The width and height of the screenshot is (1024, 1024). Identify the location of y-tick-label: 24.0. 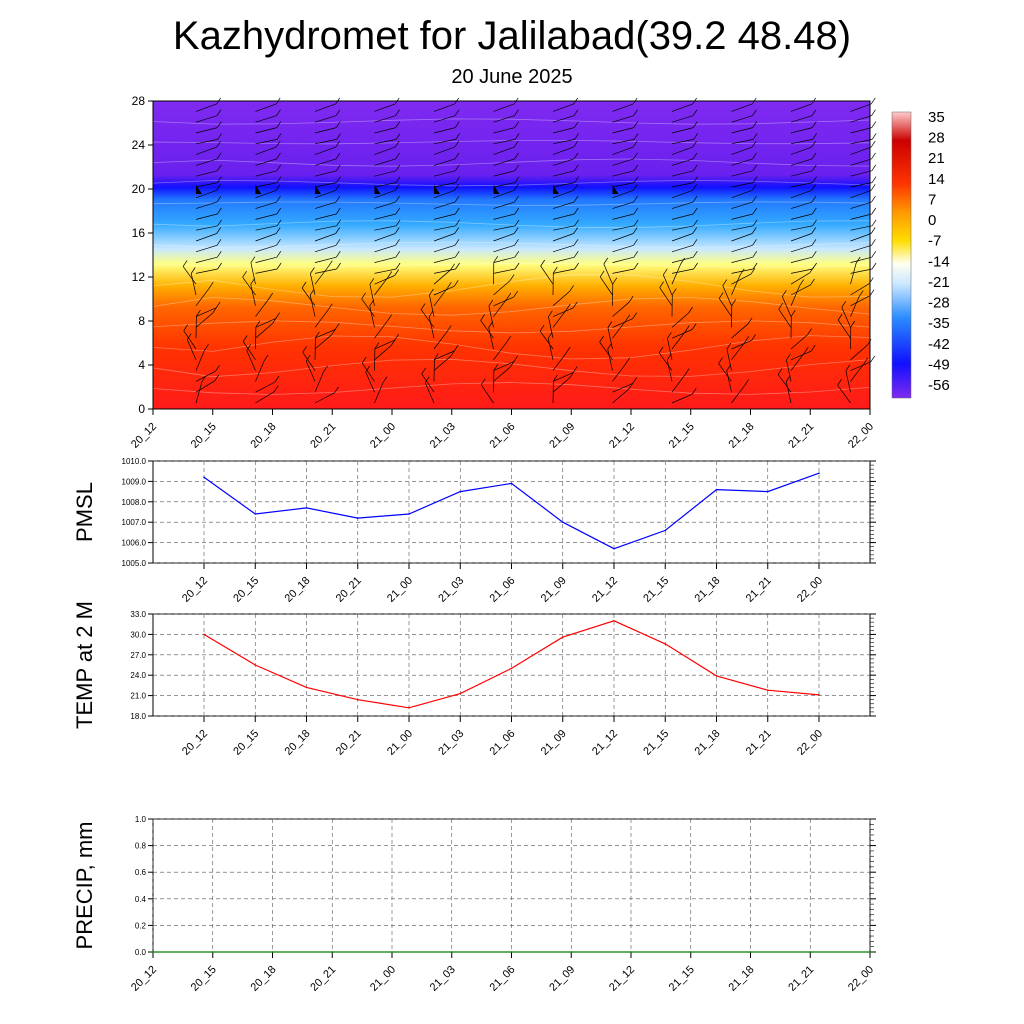
(138, 675).